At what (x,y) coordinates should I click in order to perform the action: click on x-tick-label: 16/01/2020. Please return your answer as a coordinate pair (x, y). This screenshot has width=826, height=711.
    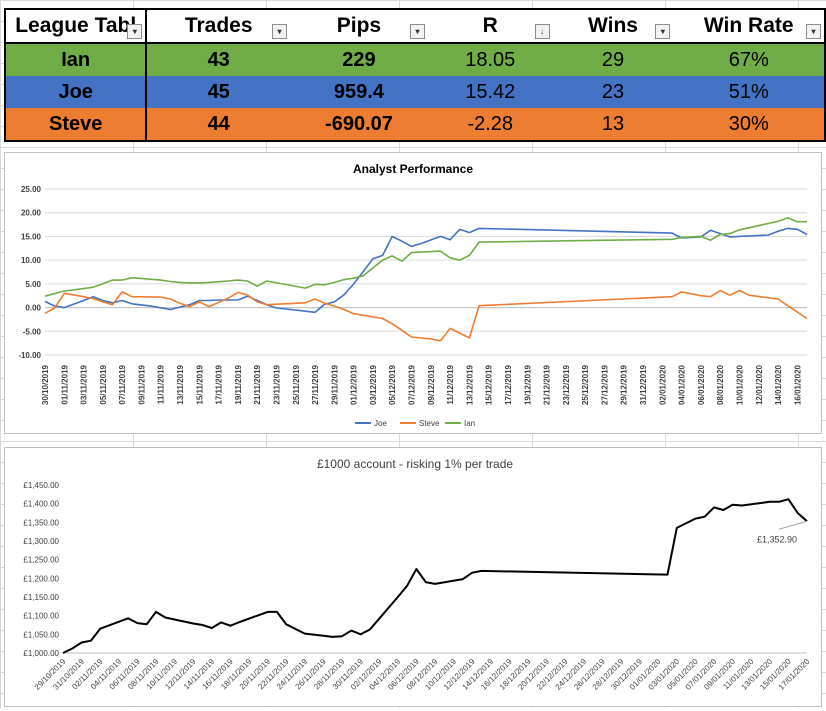
    Looking at the image, I should click on (797, 384).